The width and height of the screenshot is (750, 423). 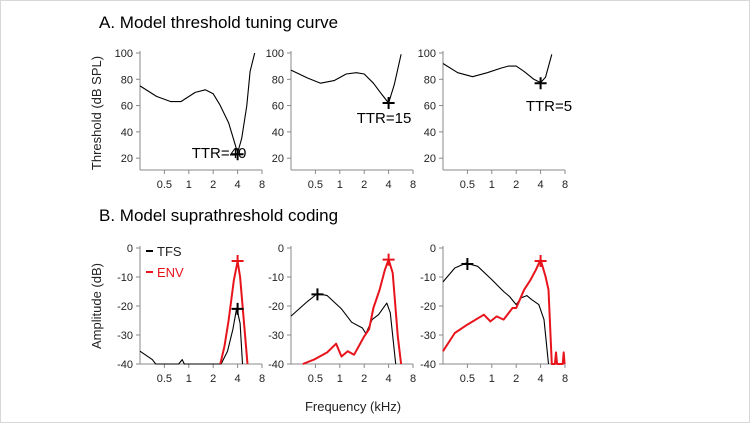 I want to click on section-a-title: A. Model threshold tuning curve, so click(x=218, y=22).